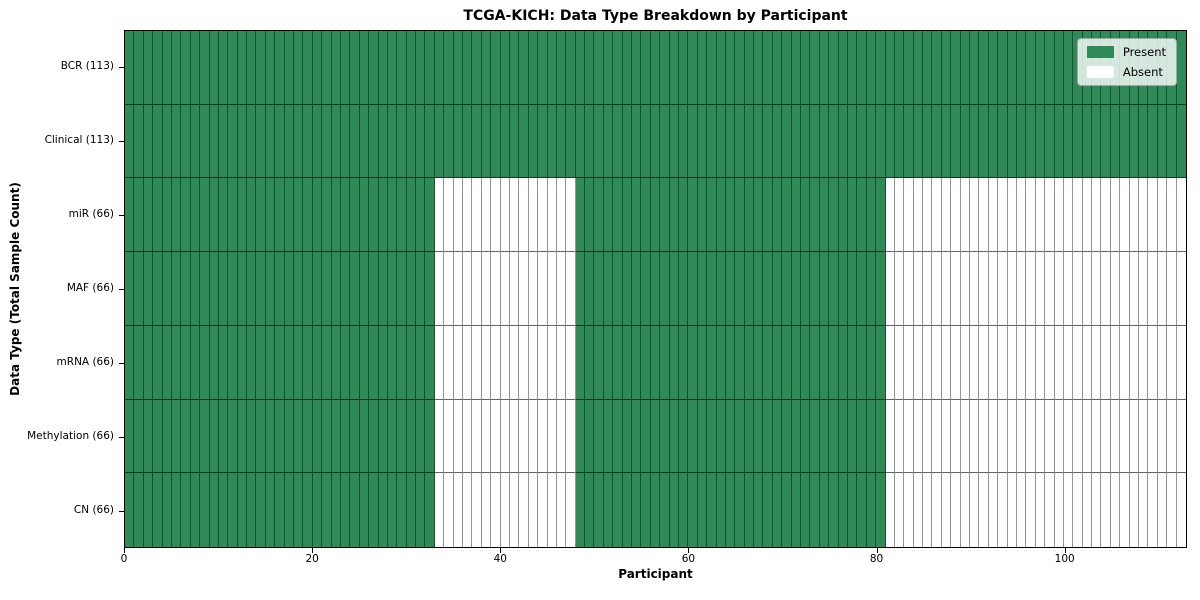 The image size is (1200, 600). What do you see at coordinates (876, 559) in the screenshot?
I see `x-tick-label: 80` at bounding box center [876, 559].